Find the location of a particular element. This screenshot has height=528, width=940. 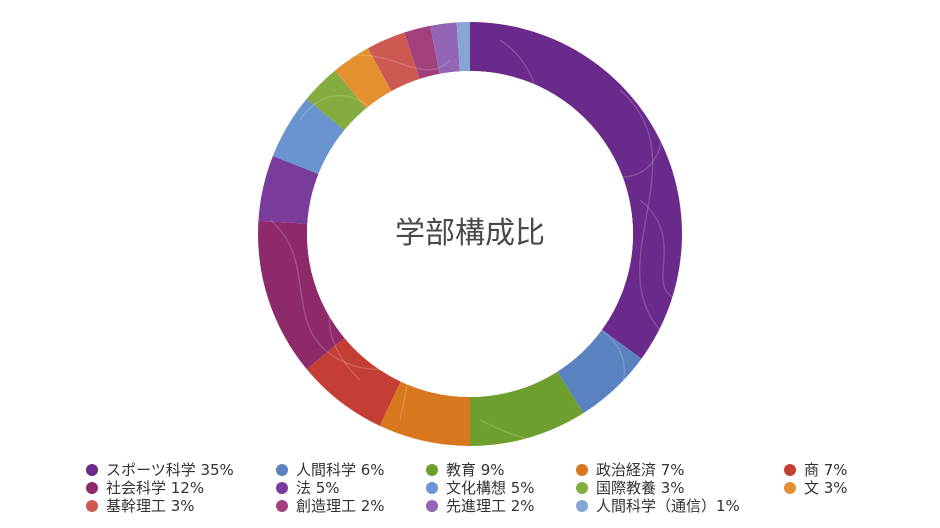

legend-label: 先進理工 2% is located at coordinates (490, 506).